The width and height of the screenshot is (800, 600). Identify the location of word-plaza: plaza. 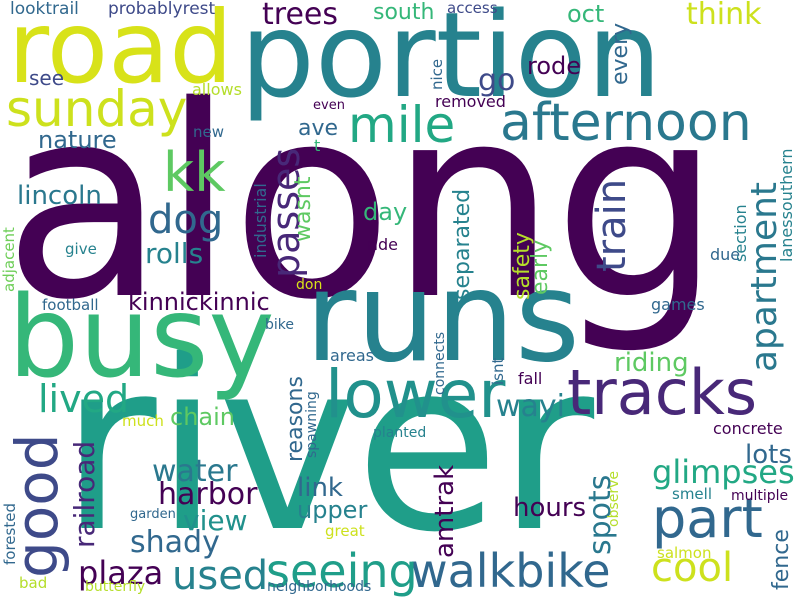
(121, 573).